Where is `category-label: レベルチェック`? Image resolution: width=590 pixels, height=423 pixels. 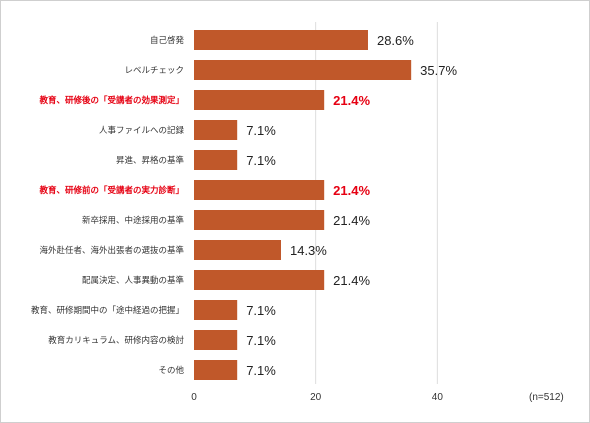
category-label: レベルチェック is located at coordinates (154, 71).